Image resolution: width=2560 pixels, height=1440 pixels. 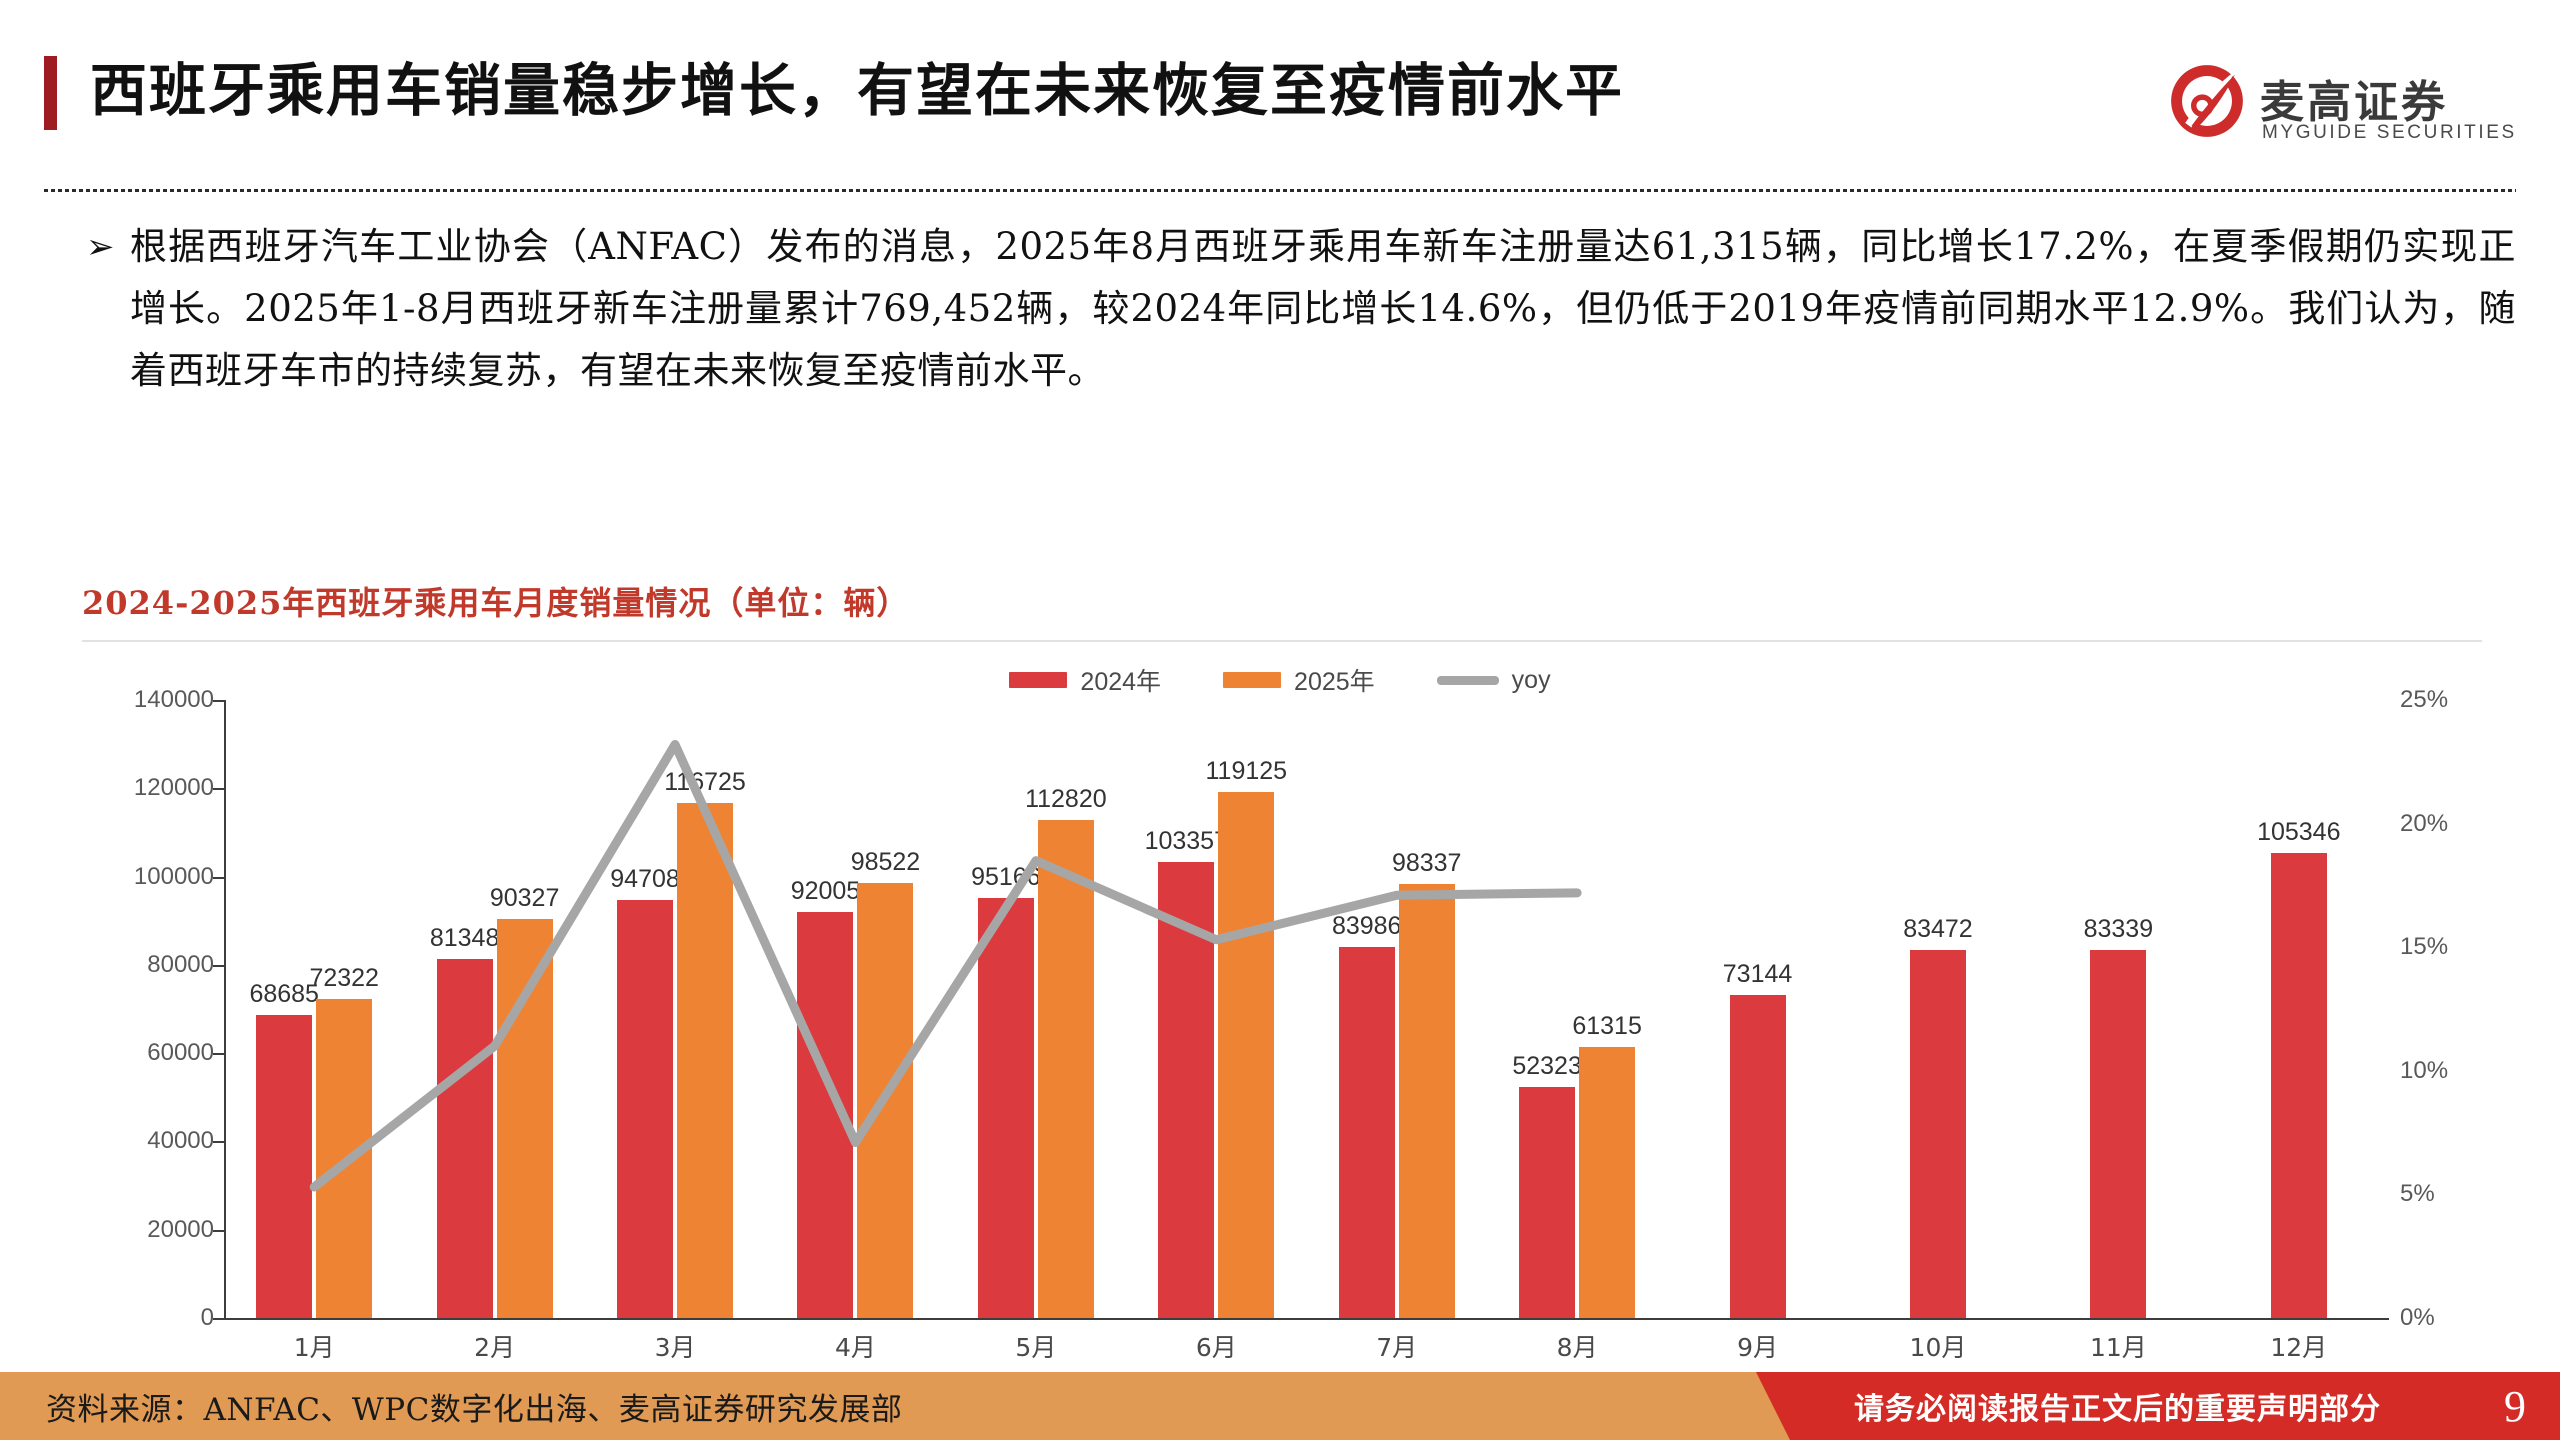 I want to click on logo-company-name-cn: 麦高证券, so click(x=2354, y=102).